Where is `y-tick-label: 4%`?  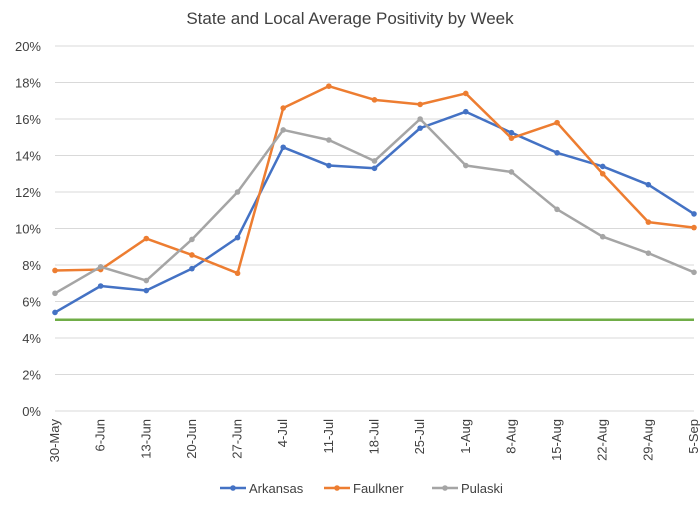
y-tick-label: 4% is located at coordinates (31, 338).